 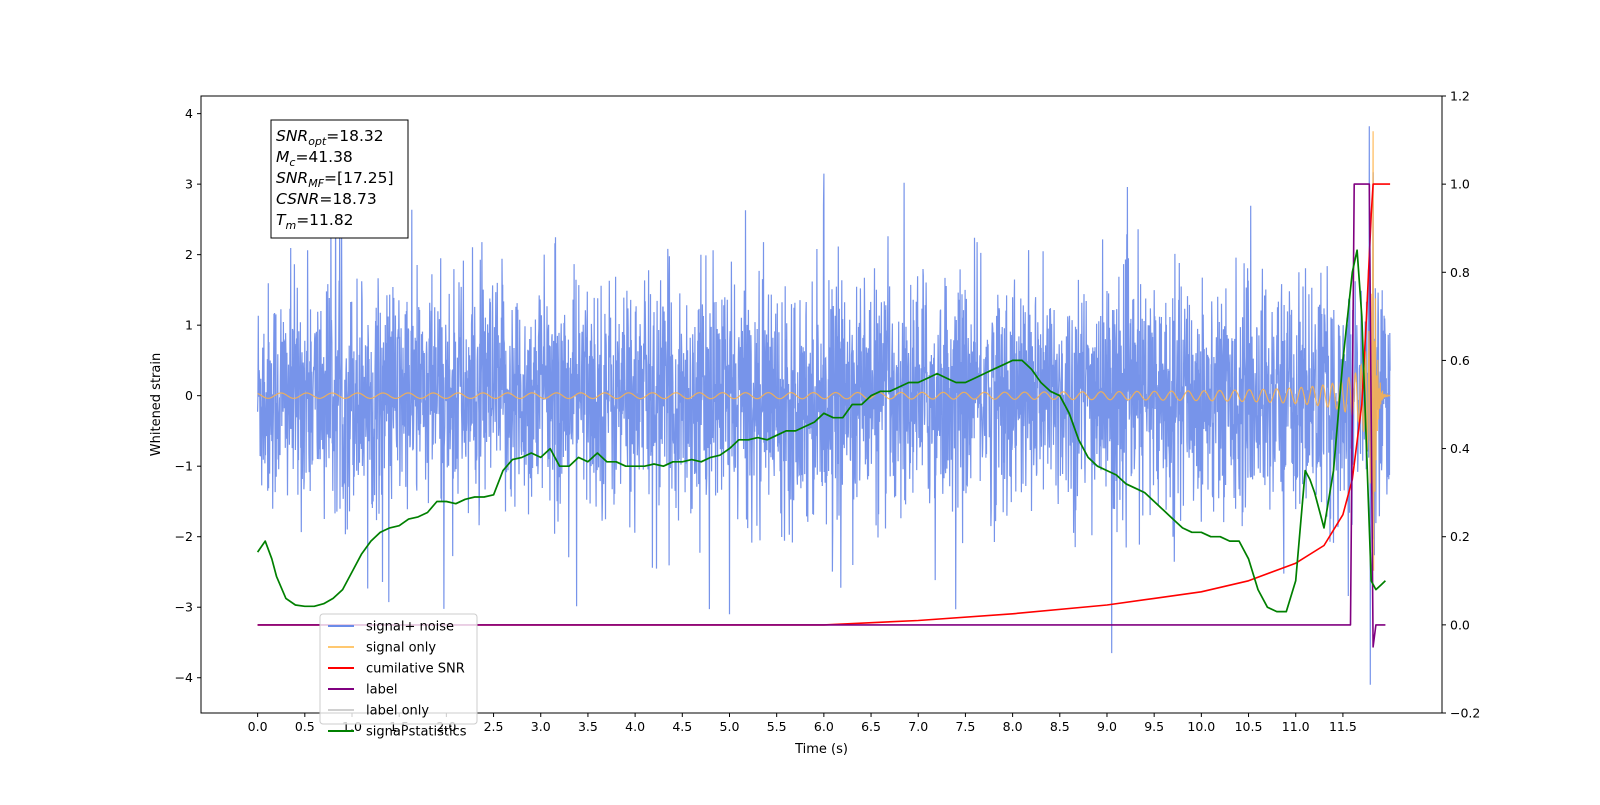 What do you see at coordinates (184, 677) in the screenshot?
I see `y-left-tick-label: −4` at bounding box center [184, 677].